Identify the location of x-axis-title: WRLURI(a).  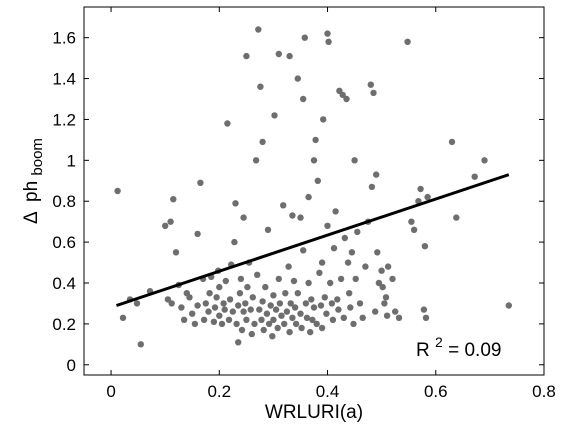
(314, 412).